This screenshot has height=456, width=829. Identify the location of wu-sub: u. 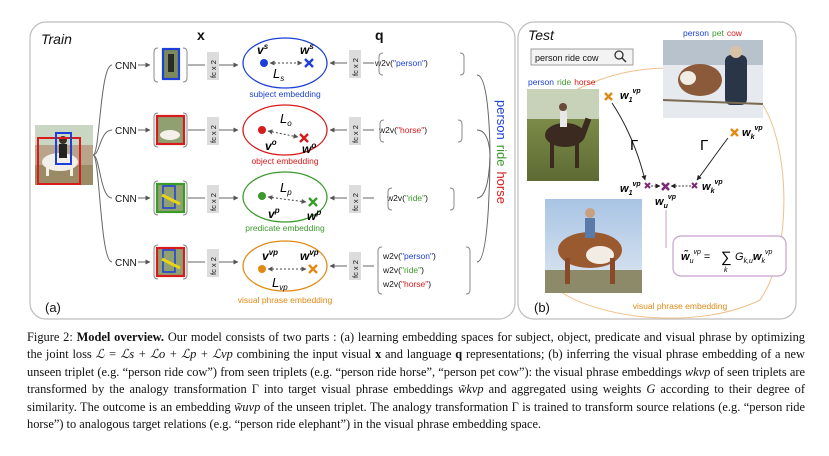
(666, 206).